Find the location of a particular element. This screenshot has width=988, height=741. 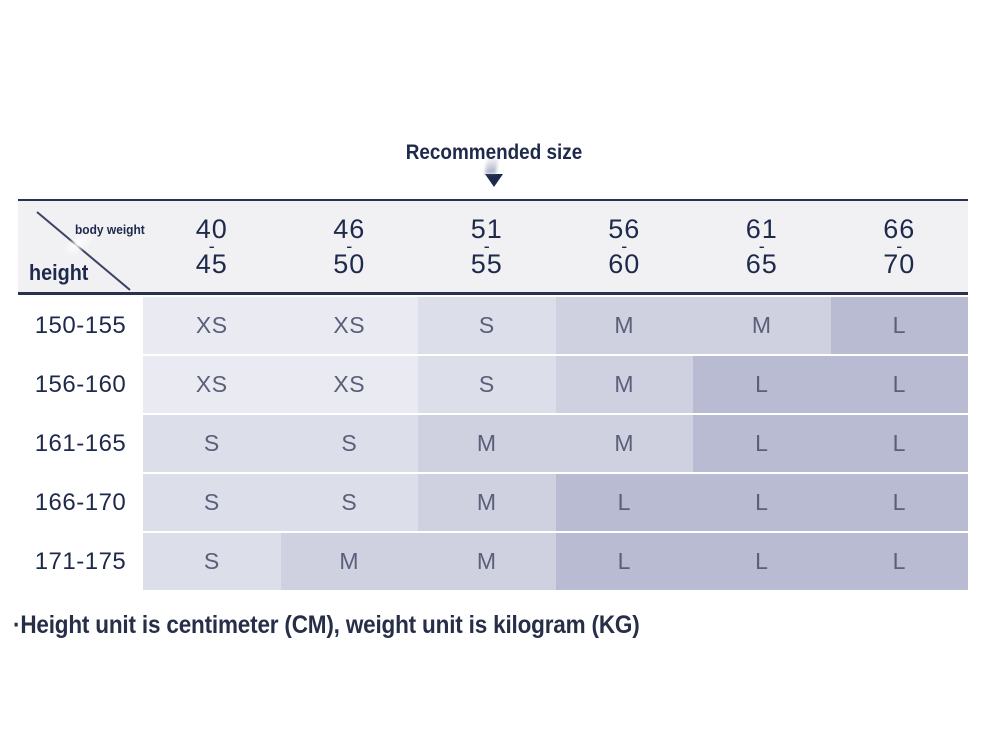

table-row: 171-175 S M M L L L is located at coordinates (493, 561).